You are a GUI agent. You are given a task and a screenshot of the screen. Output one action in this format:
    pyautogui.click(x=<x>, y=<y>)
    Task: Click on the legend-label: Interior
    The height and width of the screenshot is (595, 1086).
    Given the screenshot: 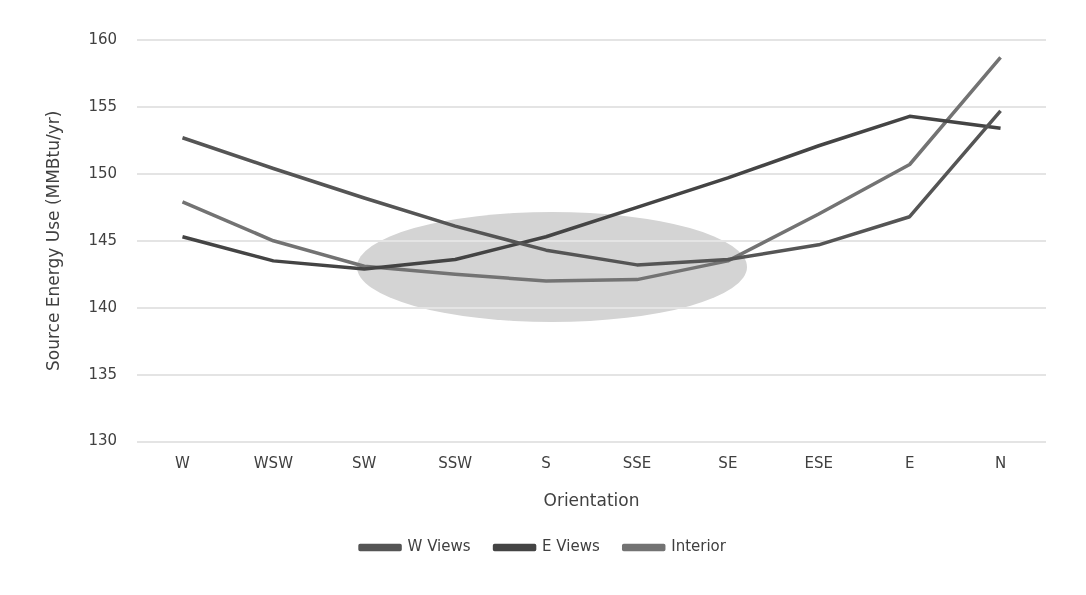 What is the action you would take?
    pyautogui.click(x=699, y=546)
    